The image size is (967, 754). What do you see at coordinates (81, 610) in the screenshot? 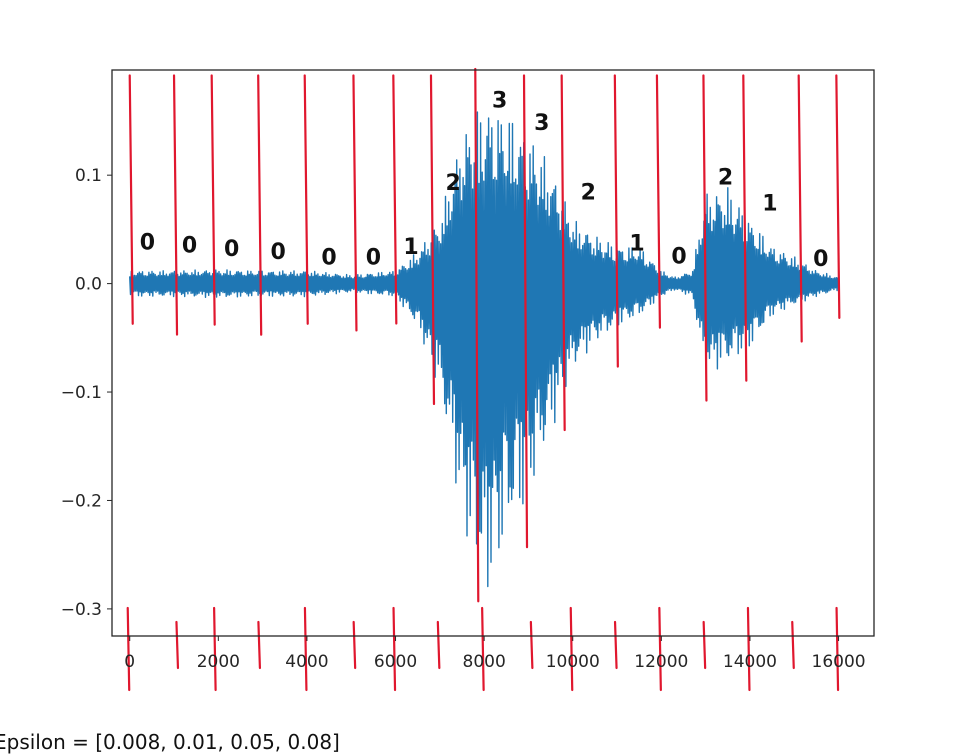
I see `y-tick-label: −0.3` at bounding box center [81, 610].